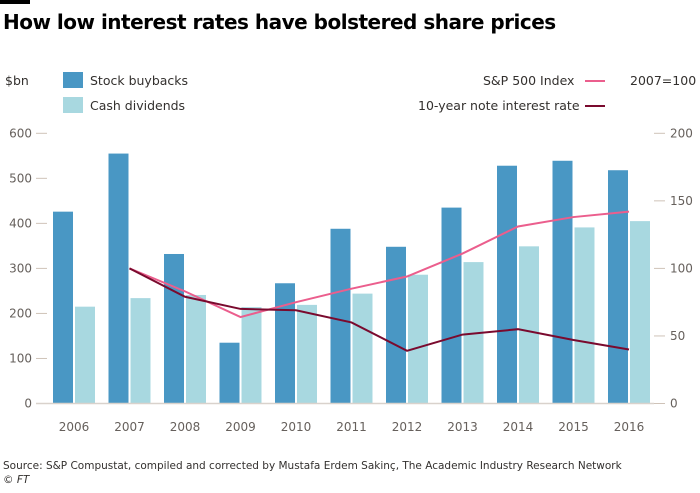  What do you see at coordinates (681, 133) in the screenshot?
I see `right-tick-label: 200` at bounding box center [681, 133].